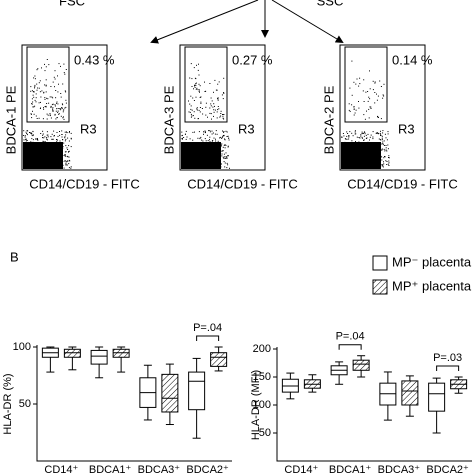 This screenshot has width=474, height=474. I want to click on box, so click(219, 359).